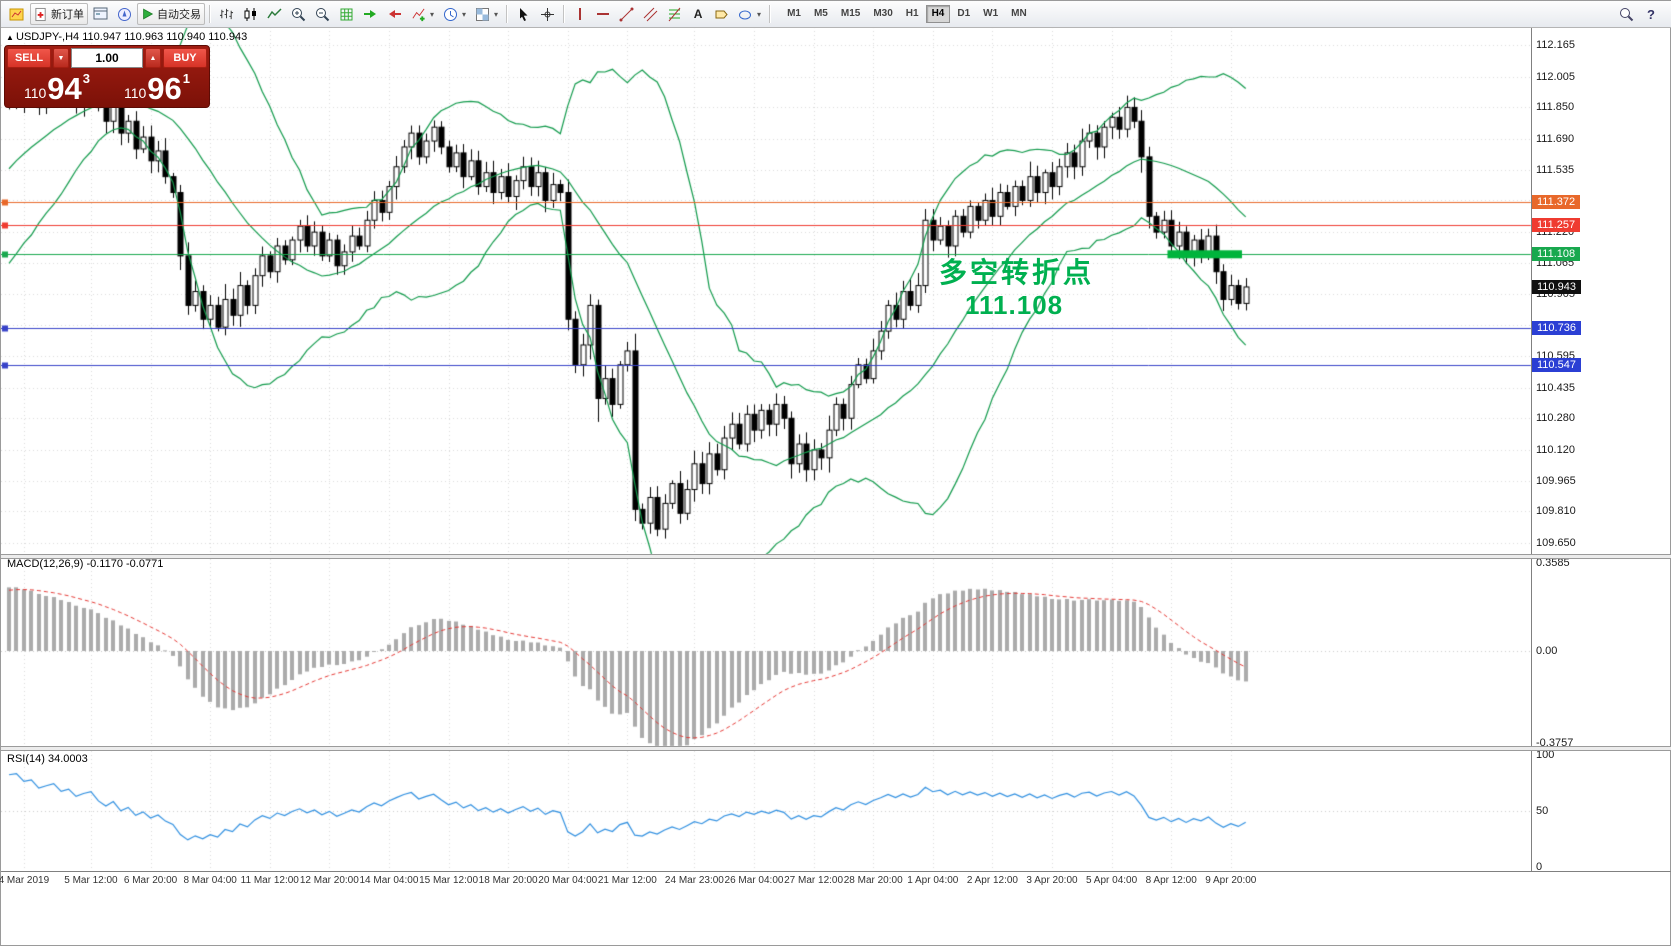 The image size is (1671, 947). Describe the element at coordinates (17, 14) in the screenshot. I see `app-button` at that location.